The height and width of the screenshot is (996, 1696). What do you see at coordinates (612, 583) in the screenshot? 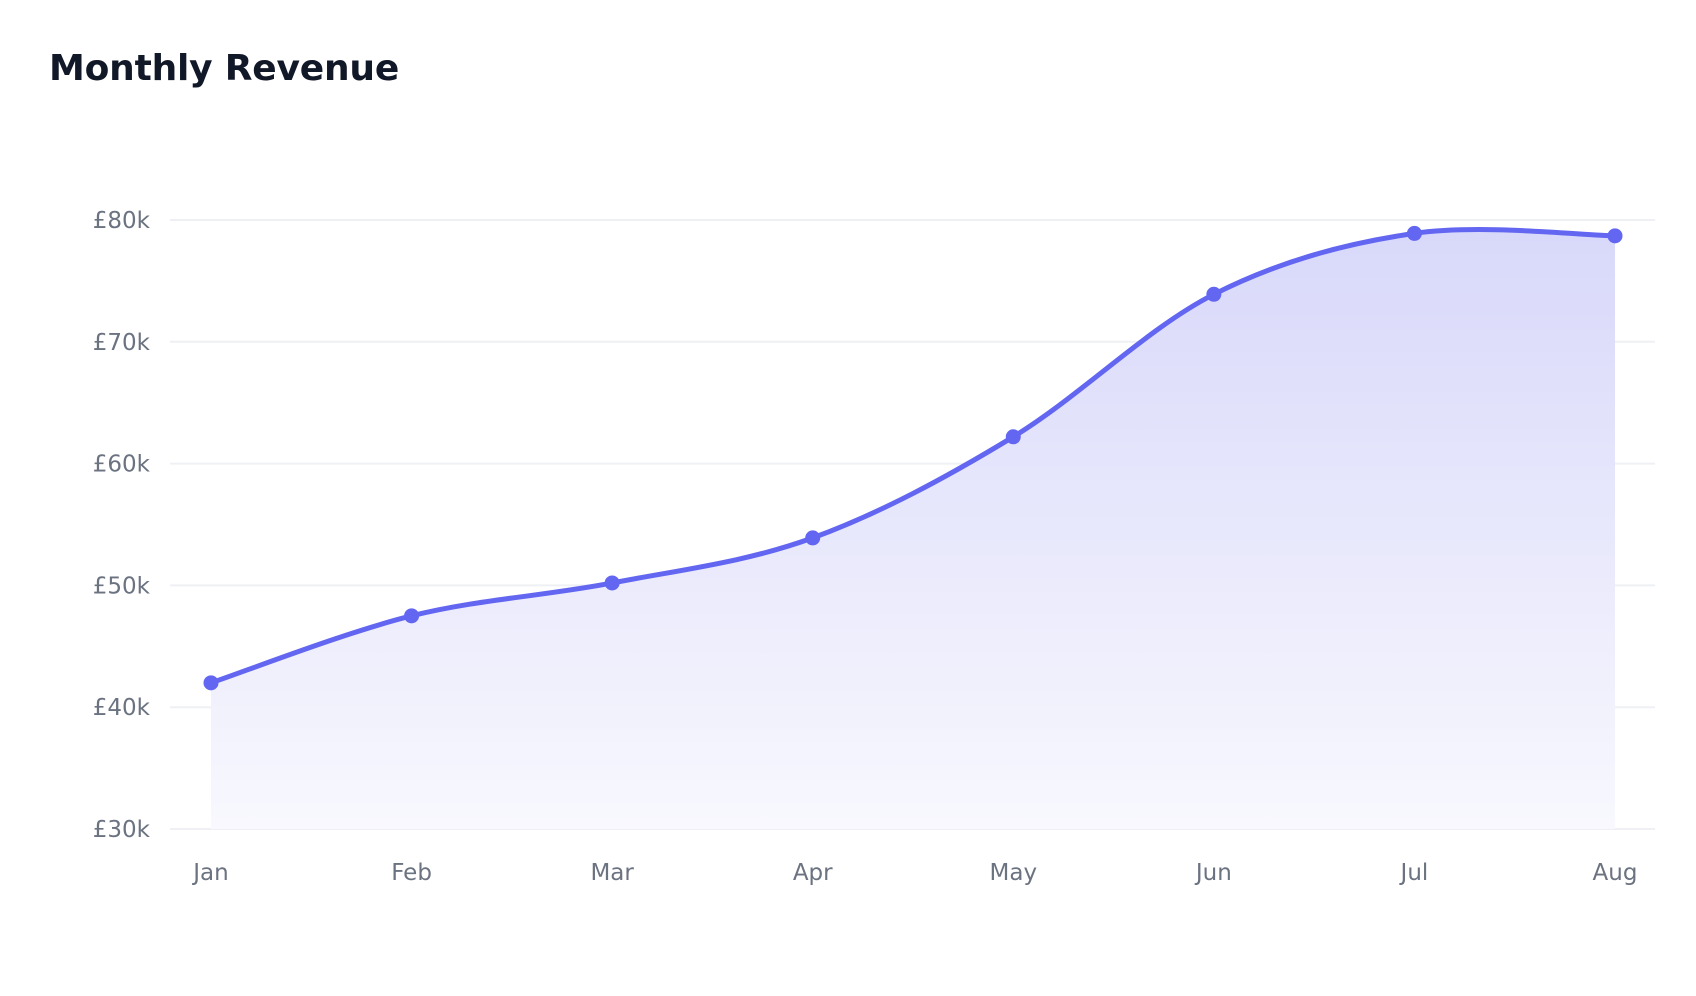
I see `data-point-mar` at bounding box center [612, 583].